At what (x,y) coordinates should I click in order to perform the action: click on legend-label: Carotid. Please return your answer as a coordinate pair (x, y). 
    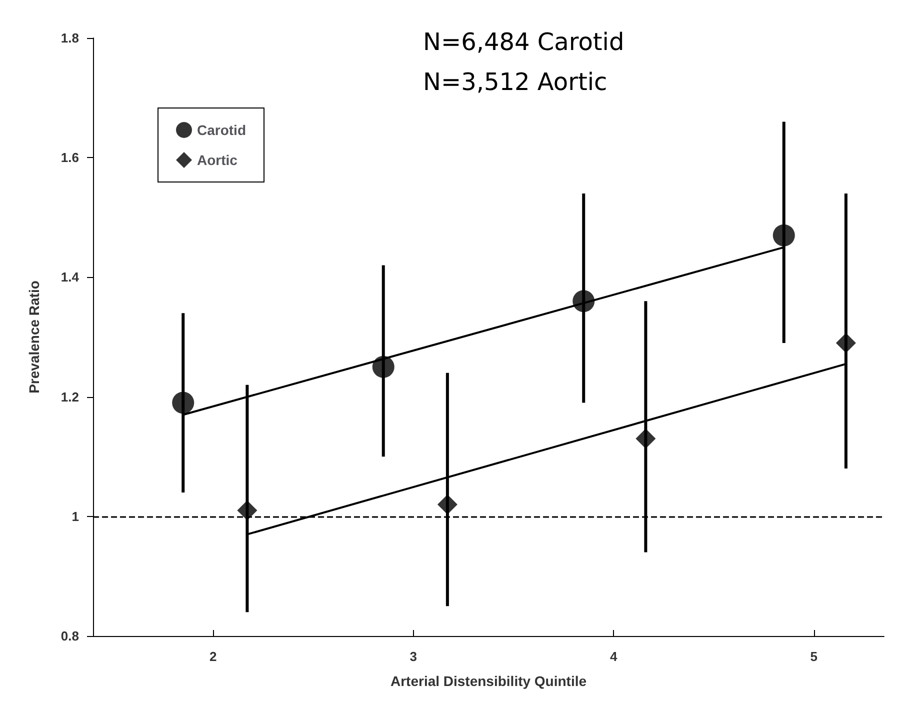
    Looking at the image, I should click on (221, 130).